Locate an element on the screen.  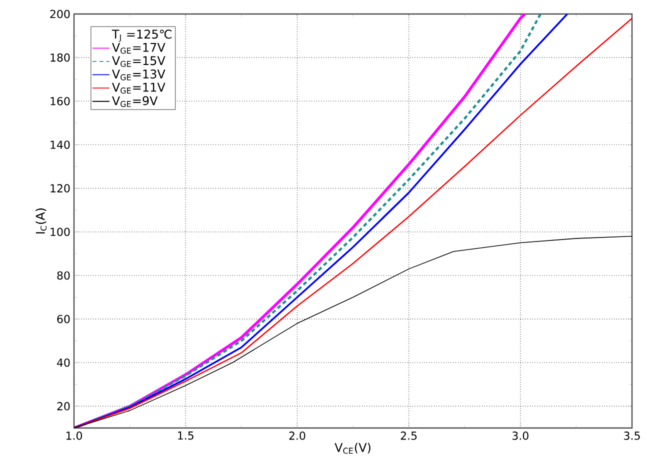
legend-label: V$_{GE}$=15V is located at coordinates (139, 61).